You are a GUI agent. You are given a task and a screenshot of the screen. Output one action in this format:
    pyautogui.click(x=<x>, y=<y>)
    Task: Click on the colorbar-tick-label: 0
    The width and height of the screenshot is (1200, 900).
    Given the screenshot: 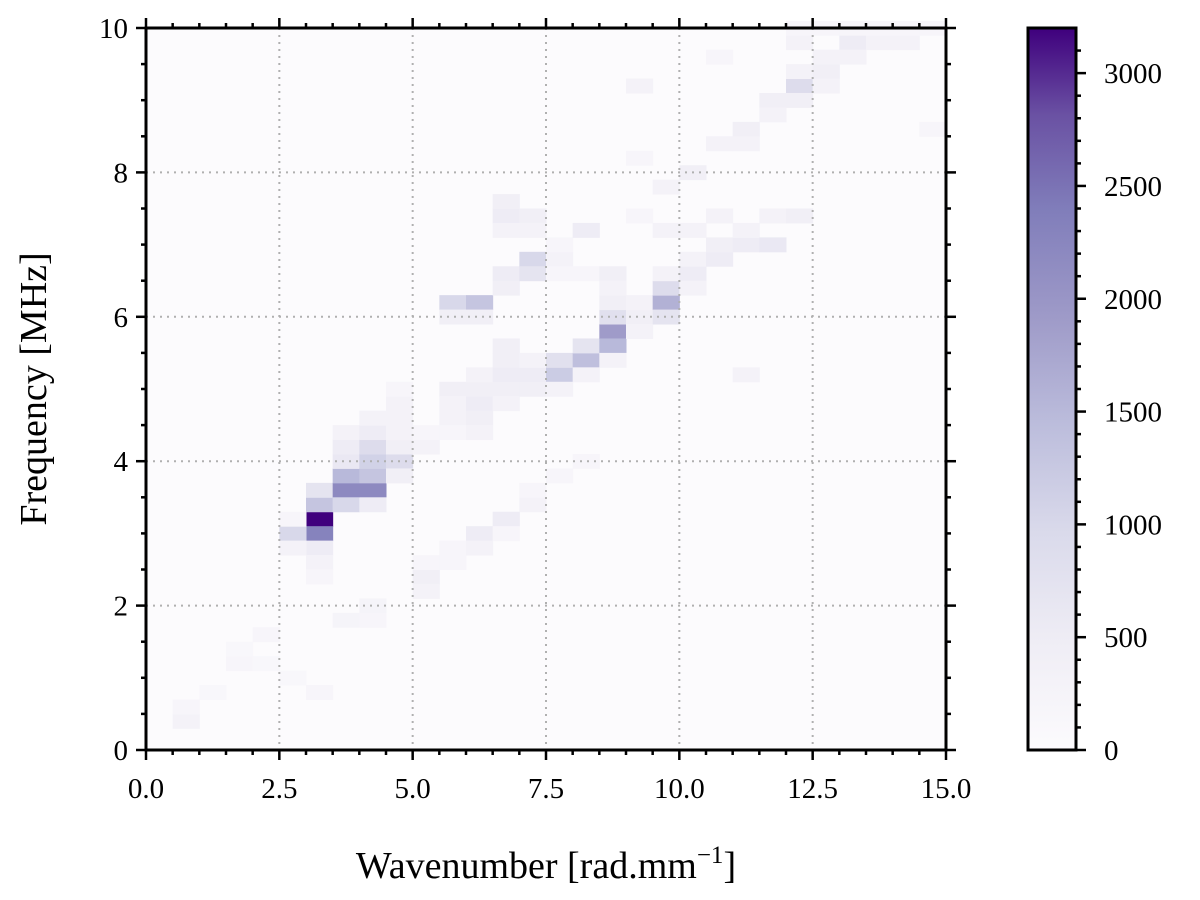 What is the action you would take?
    pyautogui.click(x=1111, y=751)
    